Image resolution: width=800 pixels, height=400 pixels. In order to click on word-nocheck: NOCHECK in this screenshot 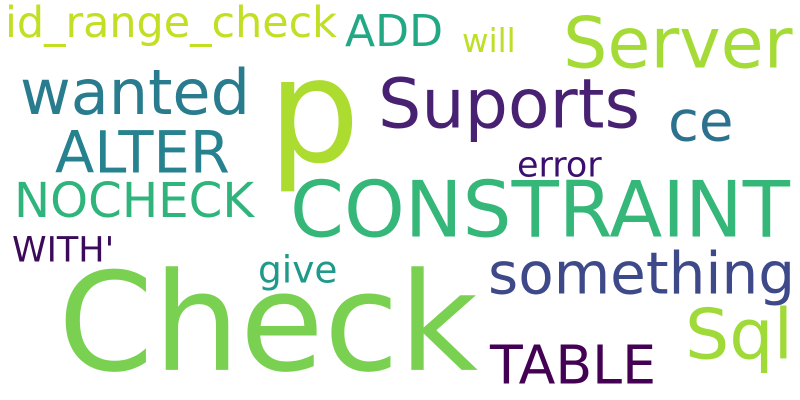, I will do `click(134, 201)`.